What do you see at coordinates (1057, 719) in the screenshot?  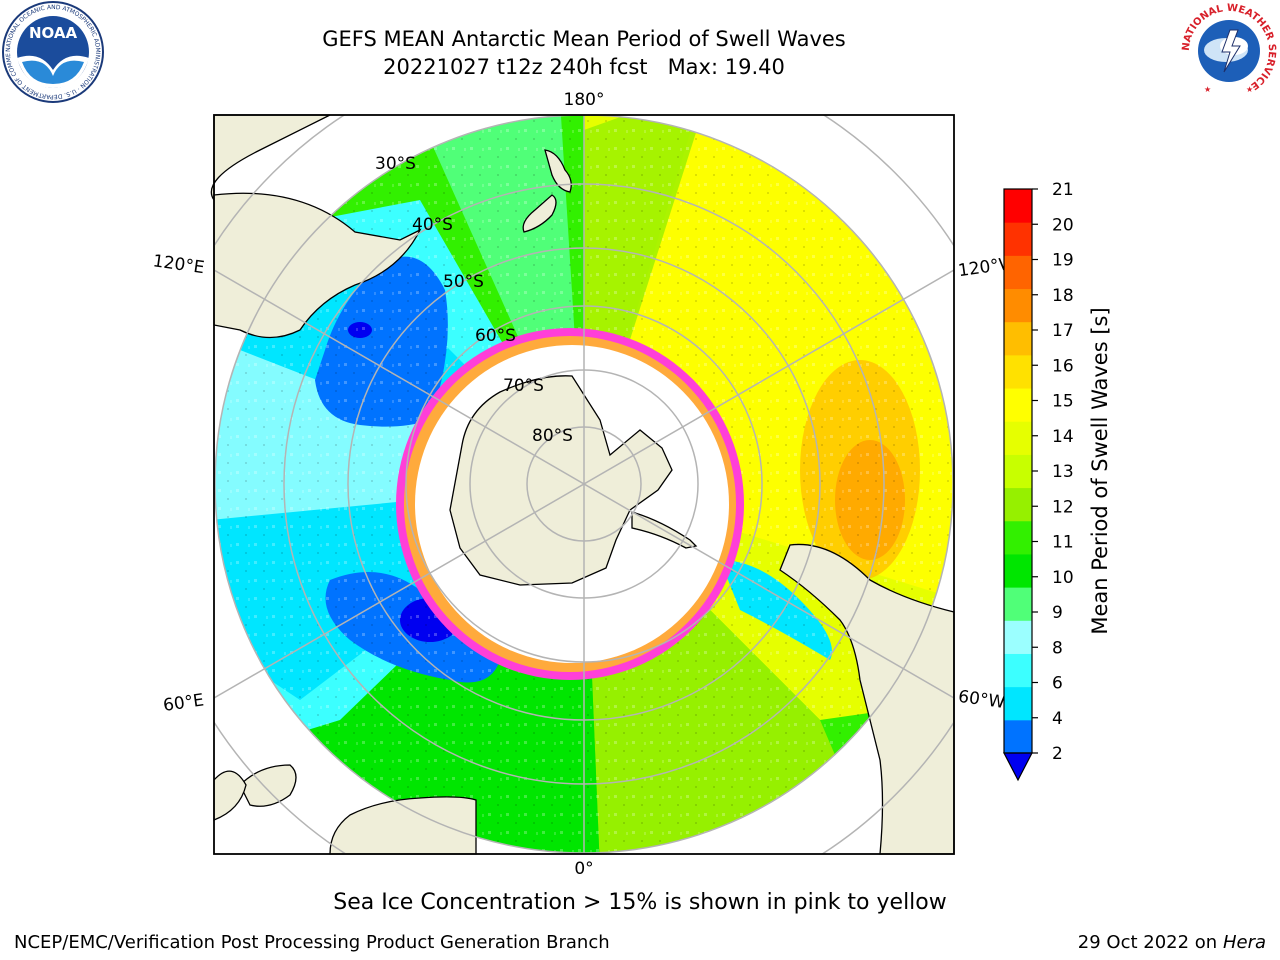 I see `colorbar-tick-label: 4` at bounding box center [1057, 719].